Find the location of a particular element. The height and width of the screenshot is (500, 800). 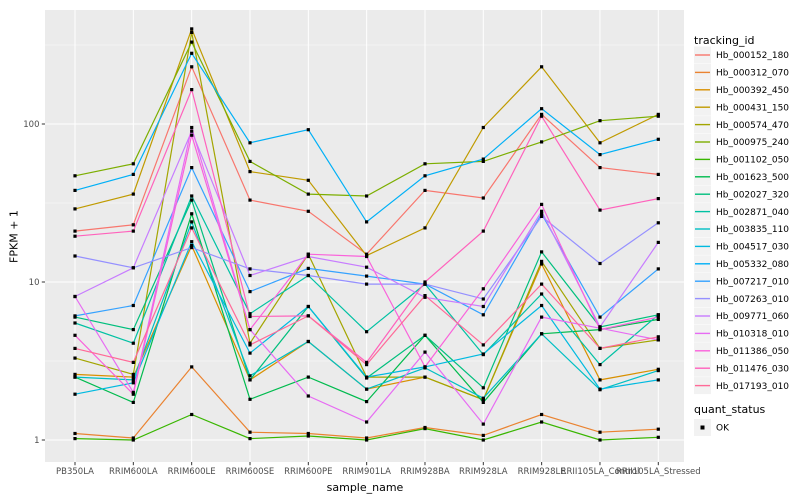

x-axis-title: sample_name is located at coordinates (365, 487).